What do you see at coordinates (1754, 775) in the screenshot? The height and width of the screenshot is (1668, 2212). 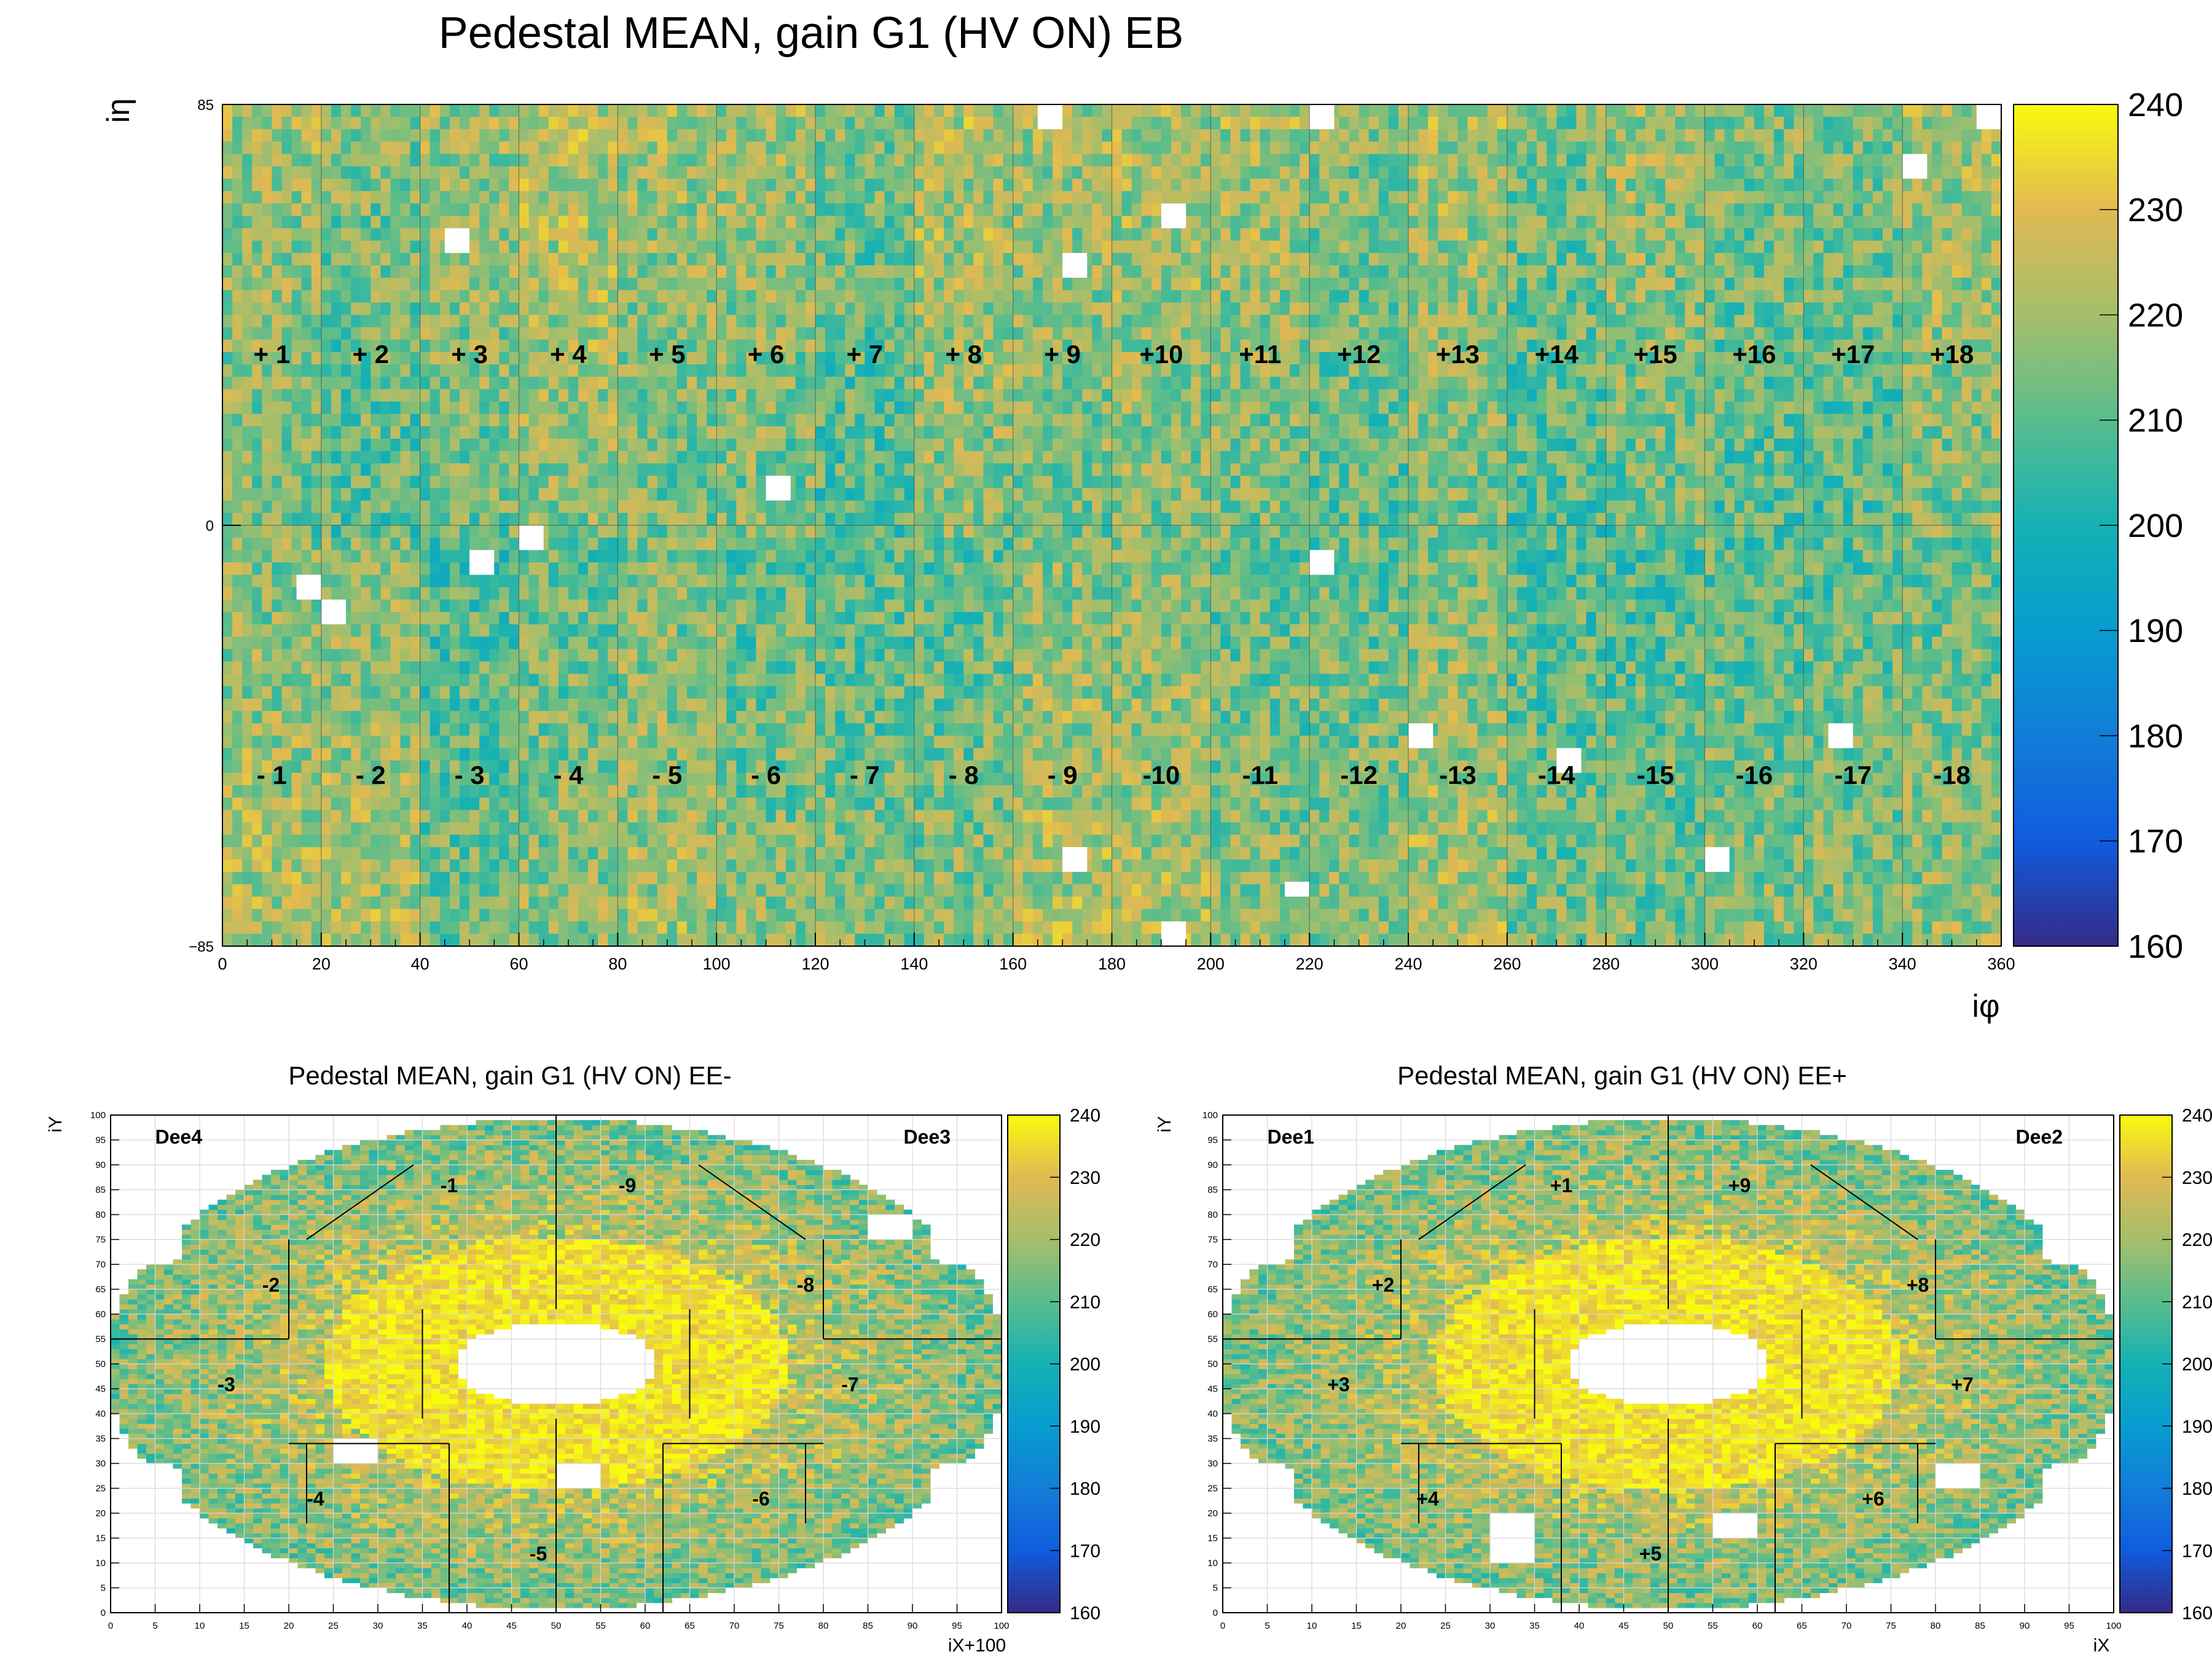 I see `eb-supermodule-label: -16` at bounding box center [1754, 775].